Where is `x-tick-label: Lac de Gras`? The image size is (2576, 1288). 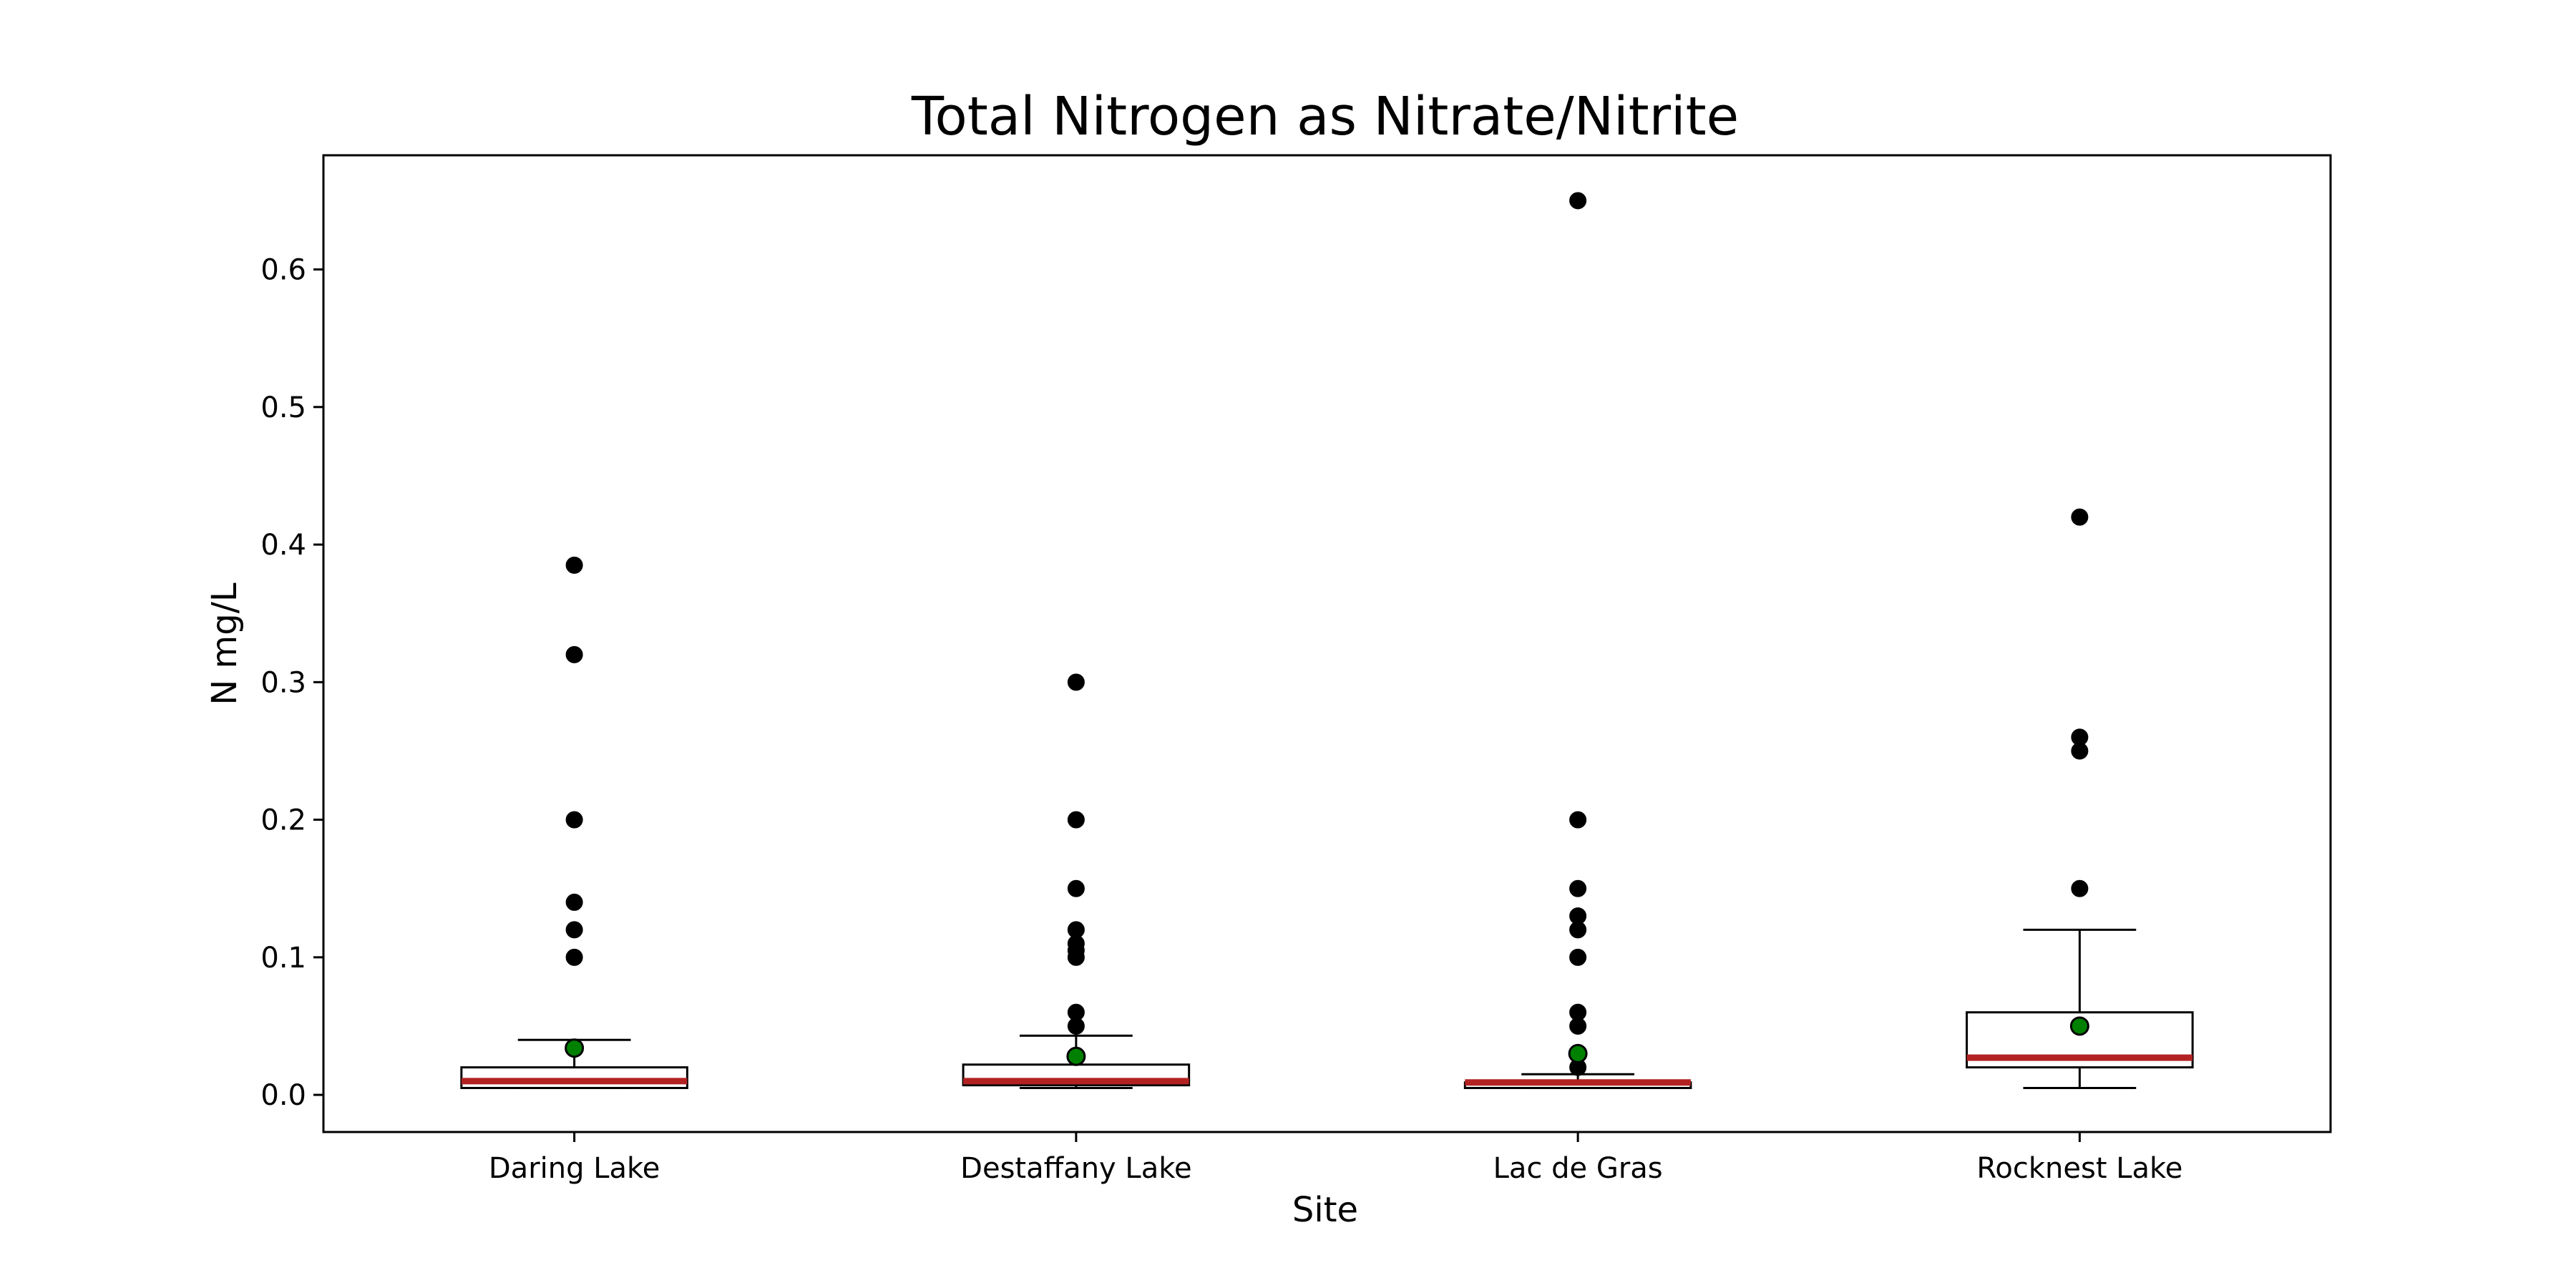
x-tick-label: Lac de Gras is located at coordinates (1578, 1168).